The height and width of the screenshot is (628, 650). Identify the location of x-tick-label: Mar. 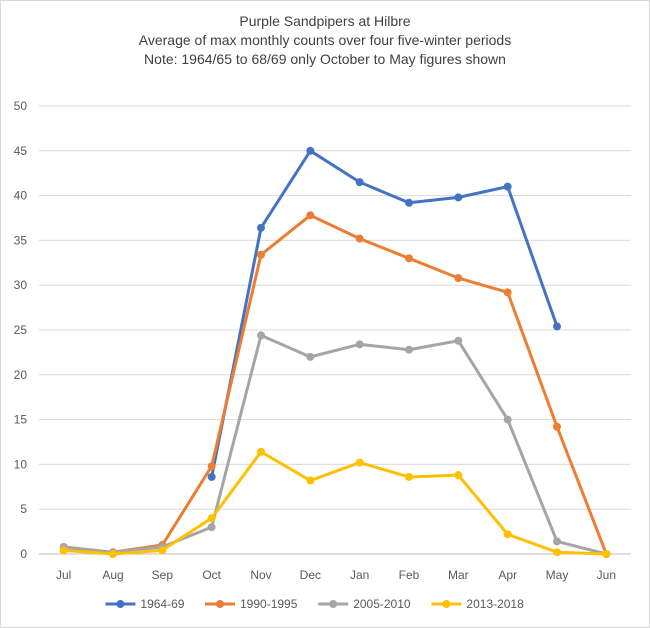
(458, 575).